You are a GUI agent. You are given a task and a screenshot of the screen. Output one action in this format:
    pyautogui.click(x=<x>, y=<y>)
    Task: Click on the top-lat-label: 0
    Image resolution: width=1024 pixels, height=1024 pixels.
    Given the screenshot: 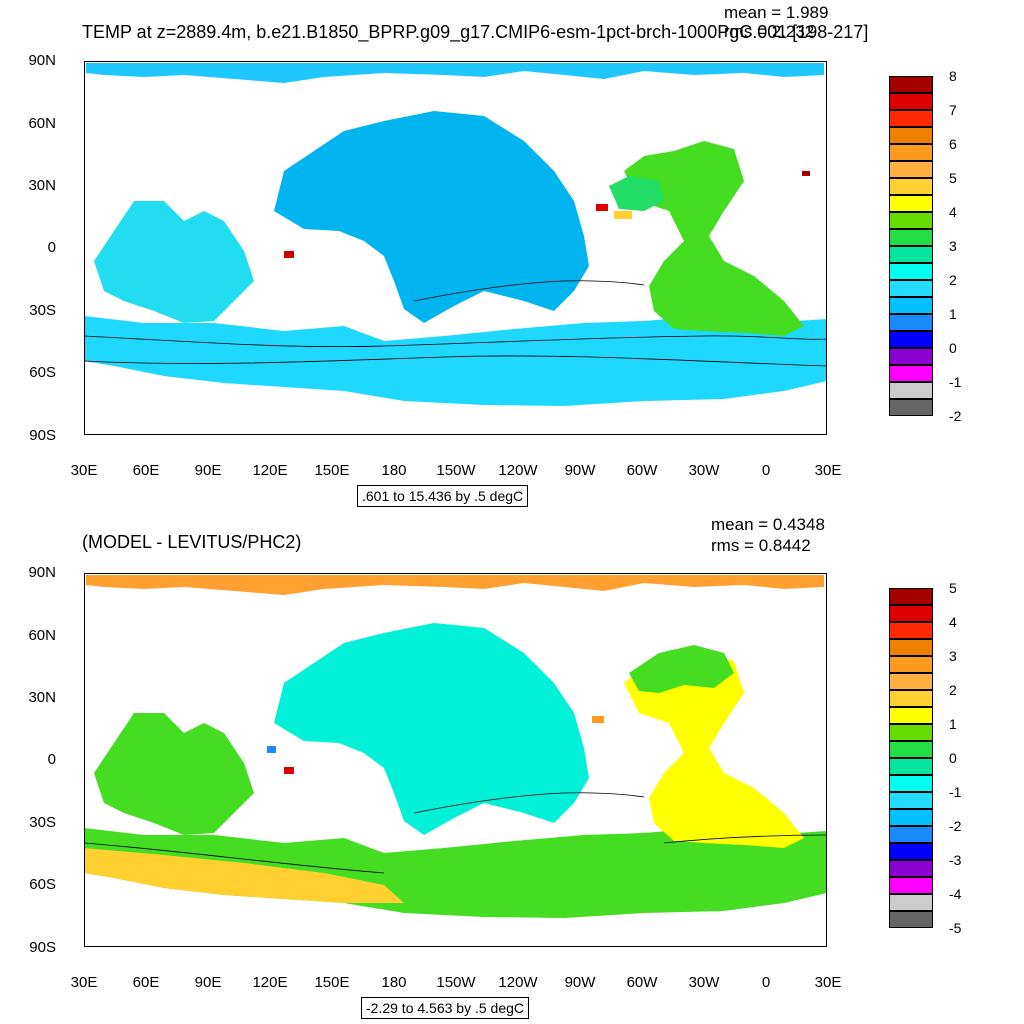 What is the action you would take?
    pyautogui.click(x=51, y=247)
    